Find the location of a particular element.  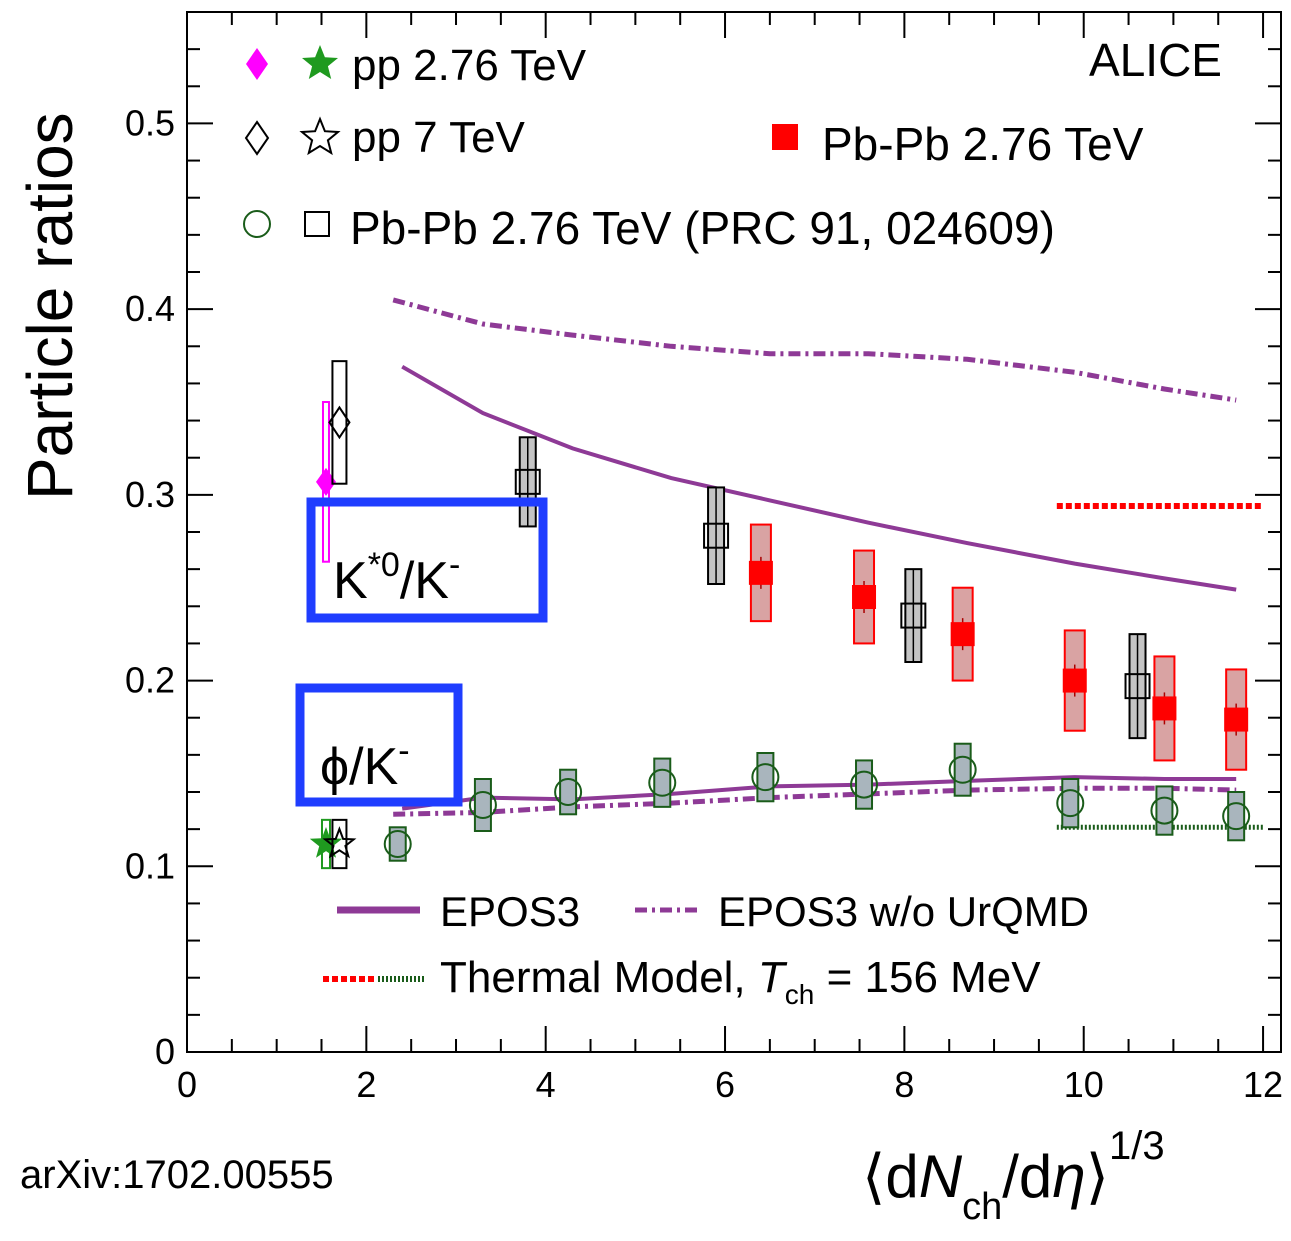

collaboration-label: ALICE is located at coordinates (1155, 60).